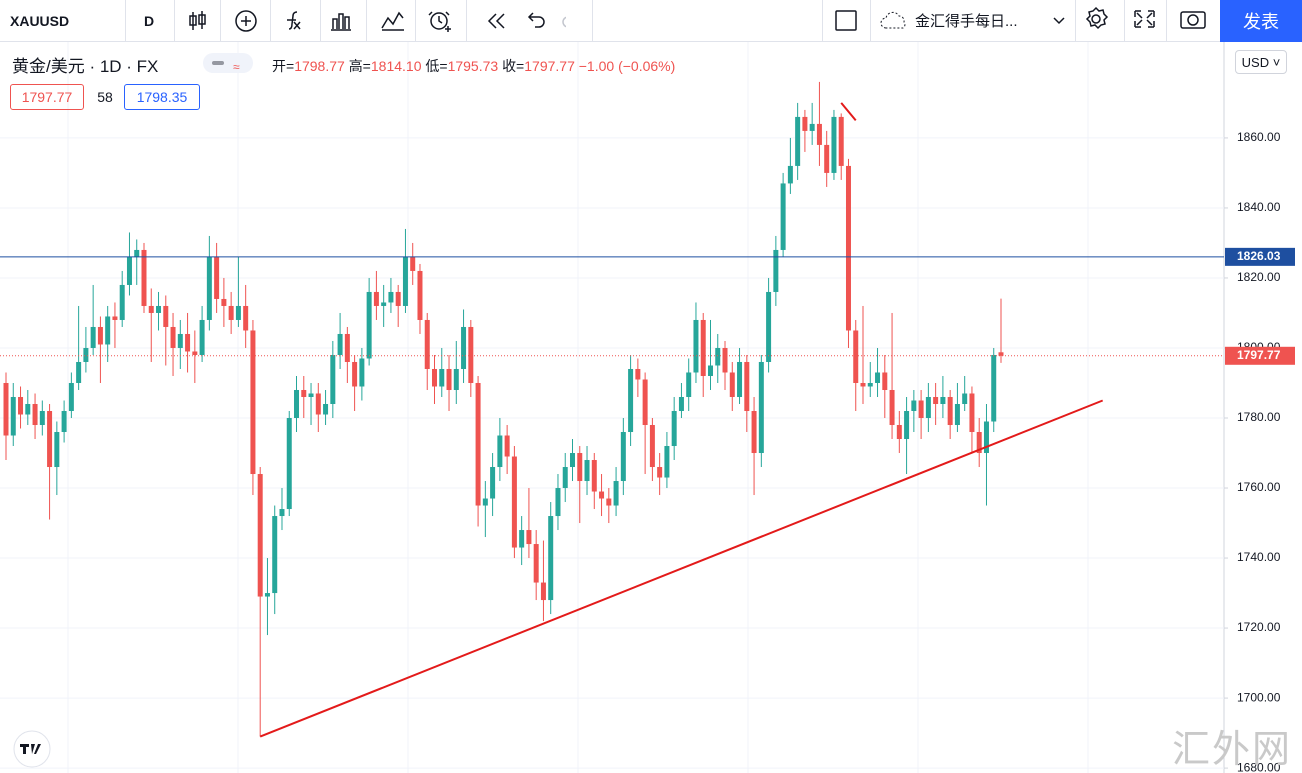 This screenshot has height=773, width=1302. I want to click on toggle-pill: ≈, so click(228, 63).